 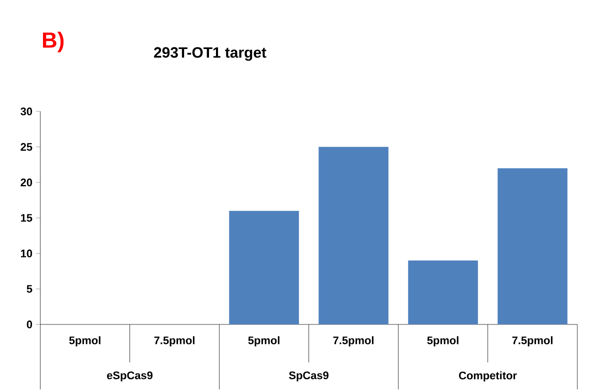 What do you see at coordinates (130, 377) in the screenshot?
I see `text: eSpCas9` at bounding box center [130, 377].